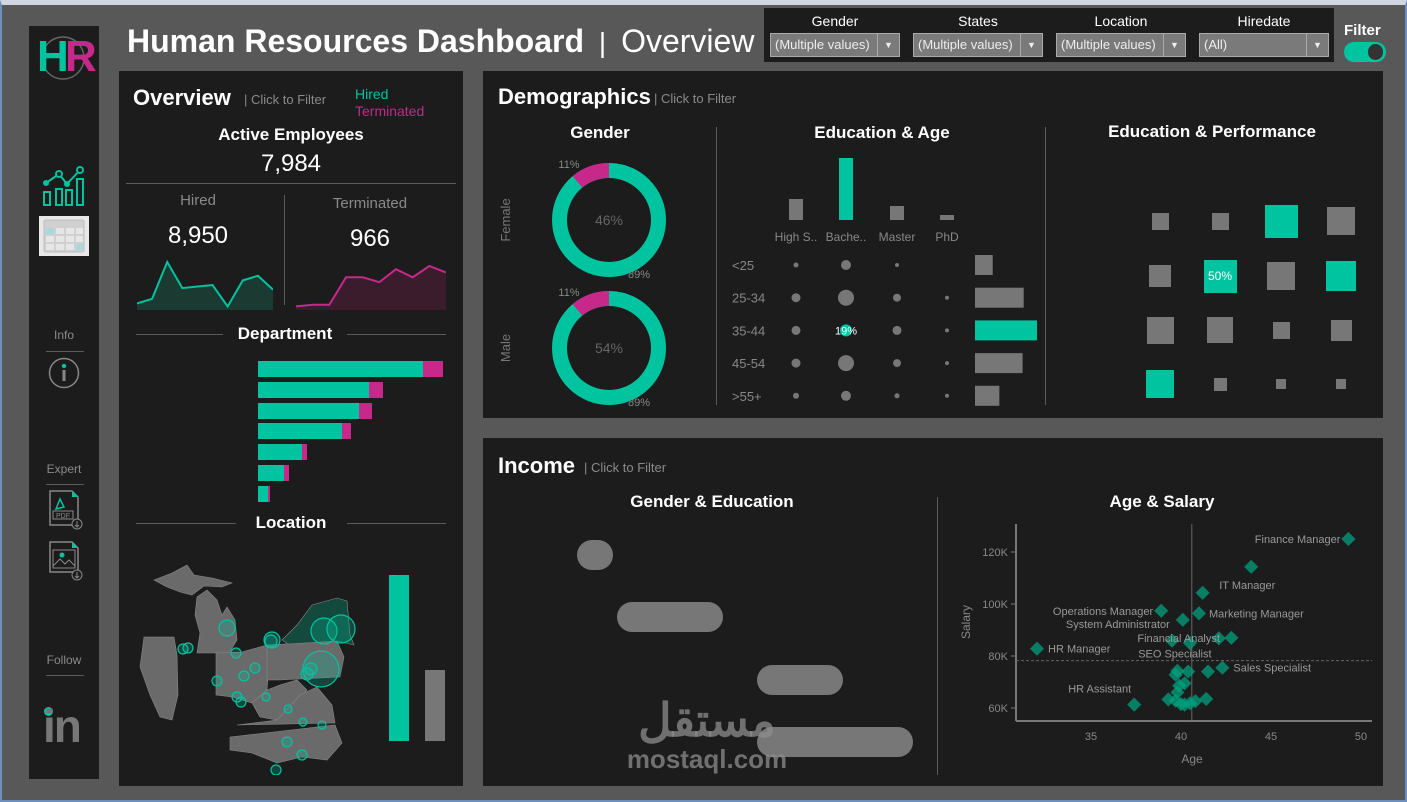 The image size is (1407, 802). I want to click on location-filter-dropdown: (Multiple values) ▼, so click(1121, 45).